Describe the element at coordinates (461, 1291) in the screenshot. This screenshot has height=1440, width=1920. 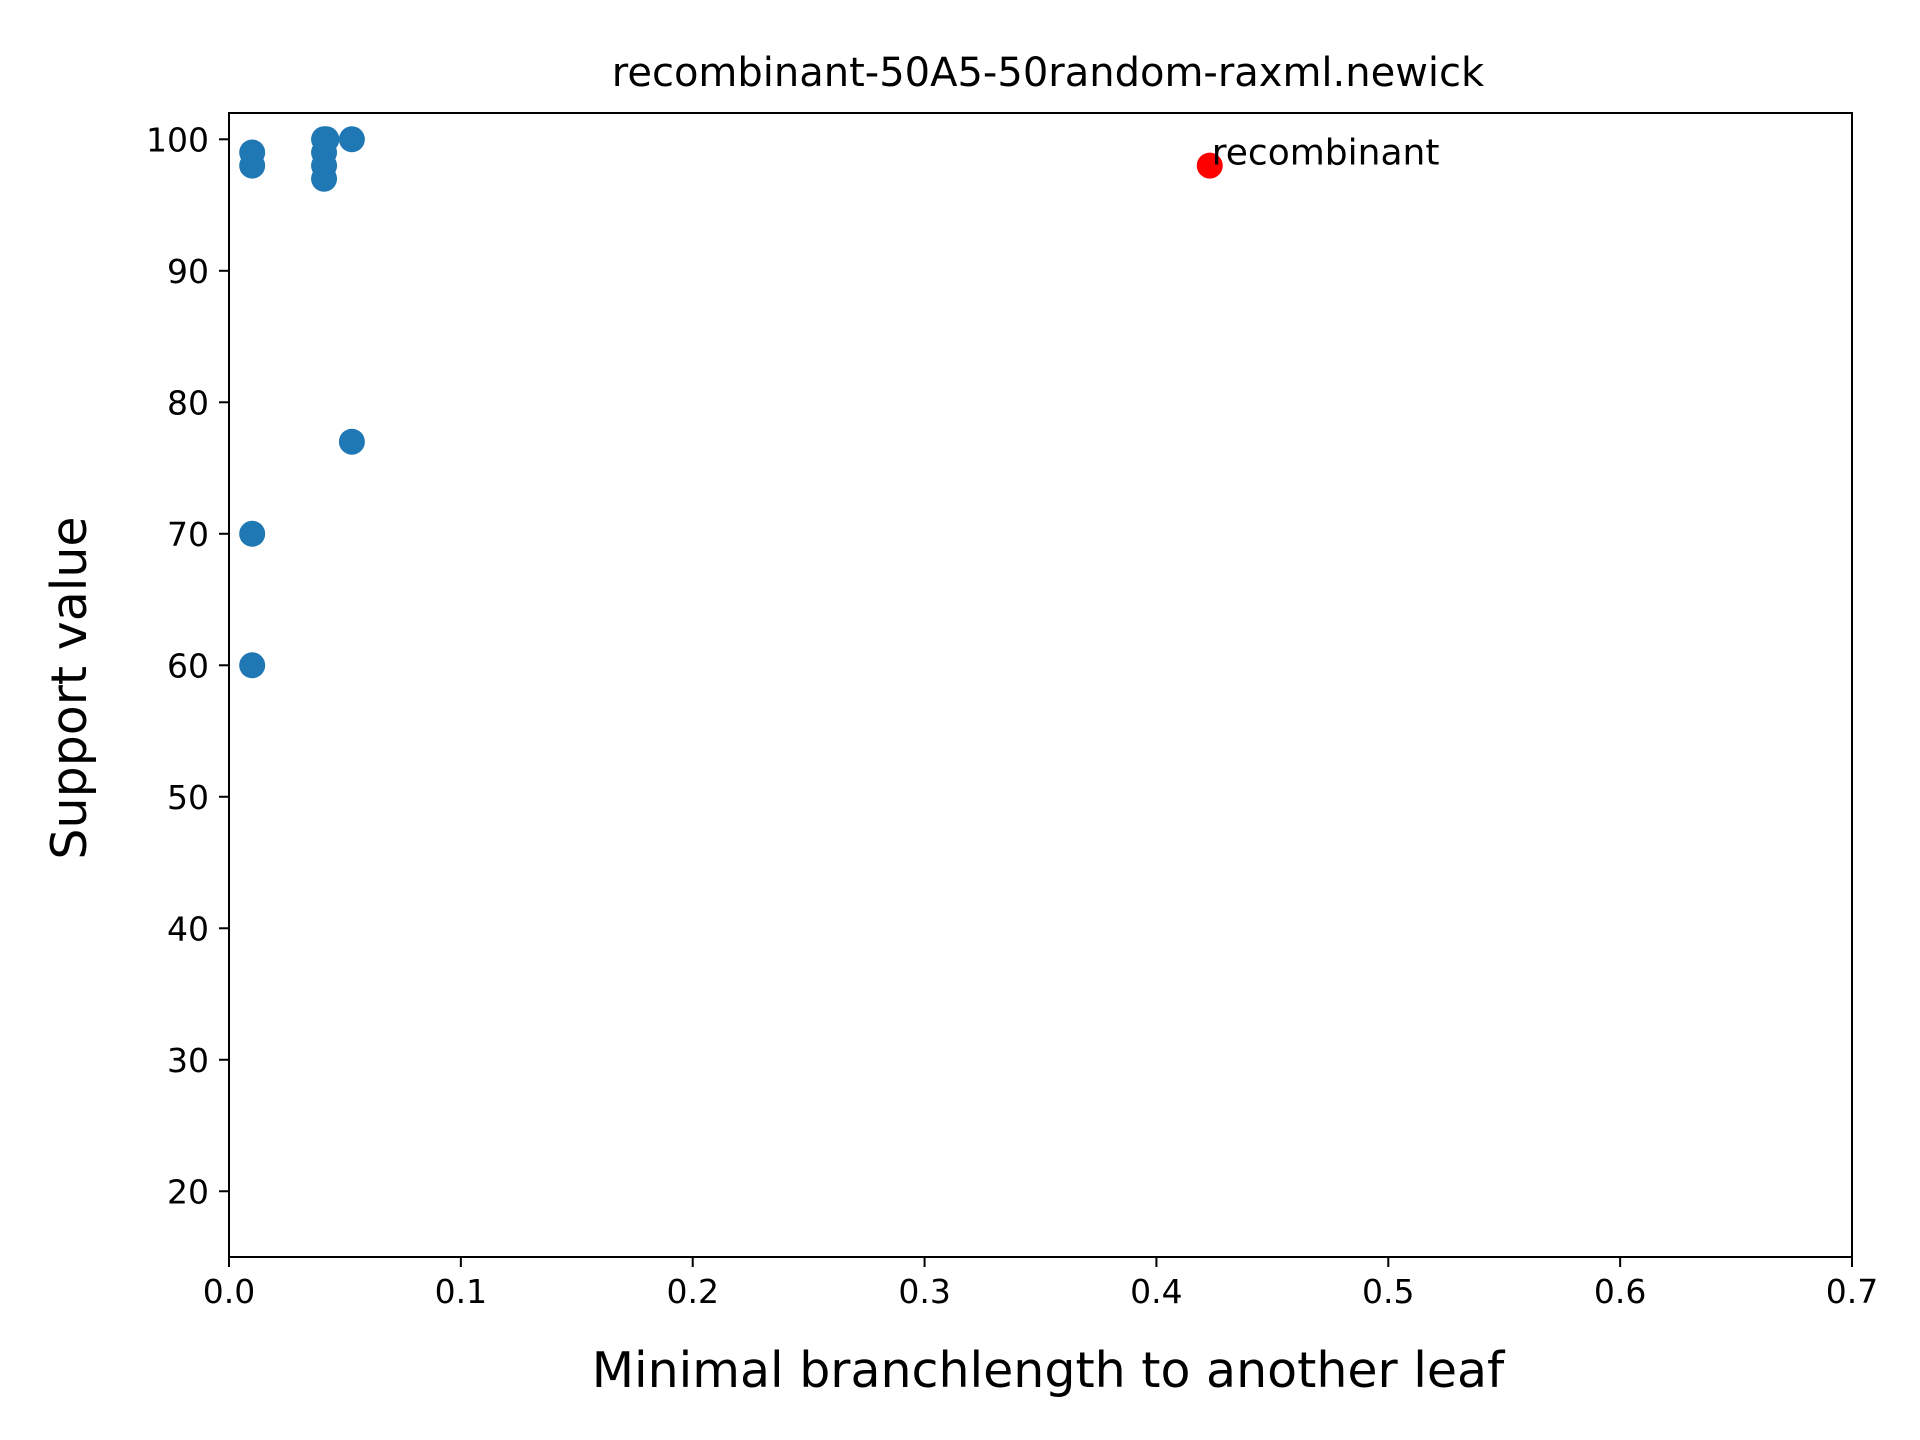
I see `x-tick-label: 0.1` at that location.